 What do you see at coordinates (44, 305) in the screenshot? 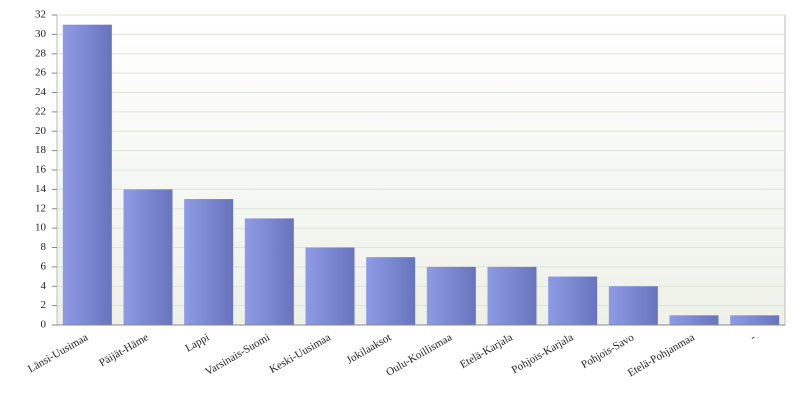
I see `y-tick-label: 2` at bounding box center [44, 305].